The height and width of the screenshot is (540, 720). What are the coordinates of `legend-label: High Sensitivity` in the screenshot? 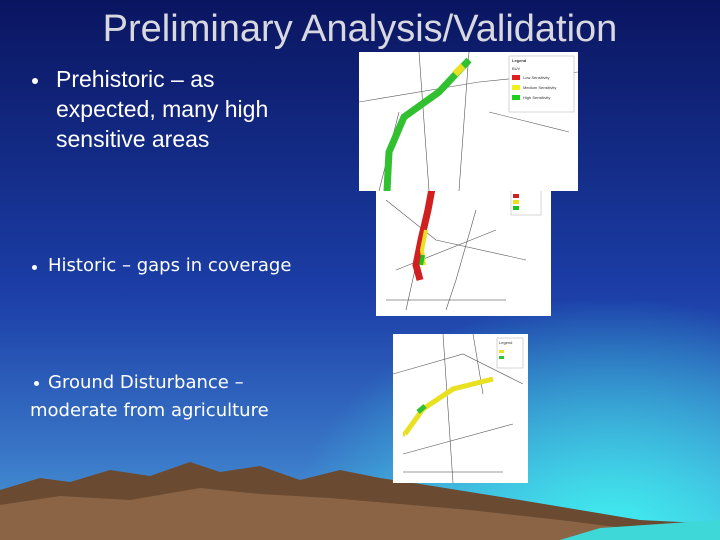 It's located at (536, 97).